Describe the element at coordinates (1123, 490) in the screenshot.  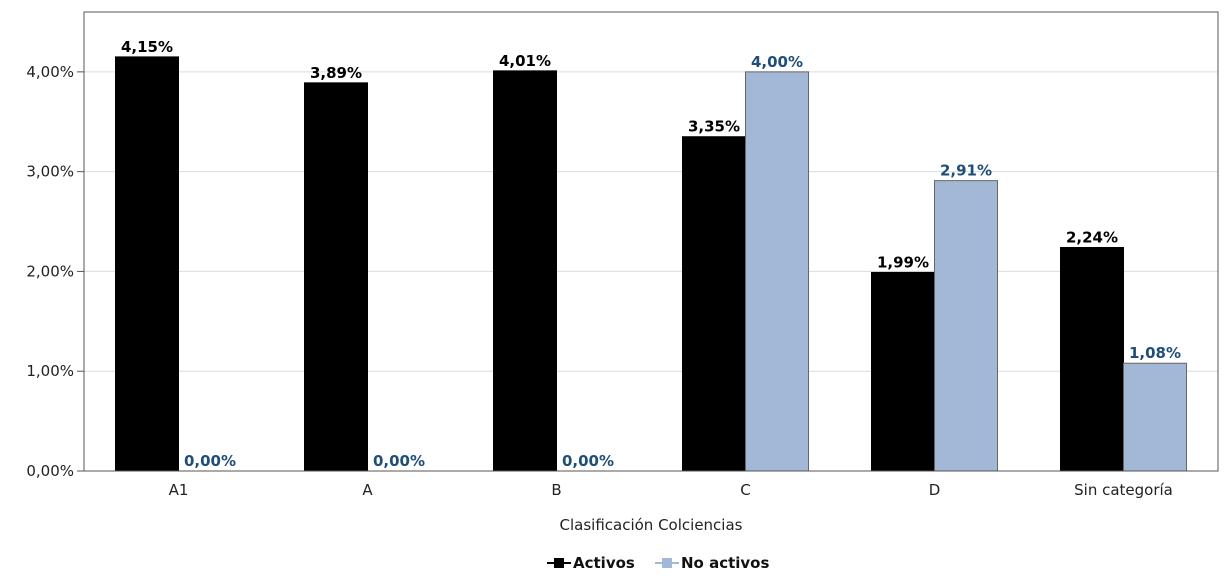
I see `x-tick-label: Sin categoría` at that location.